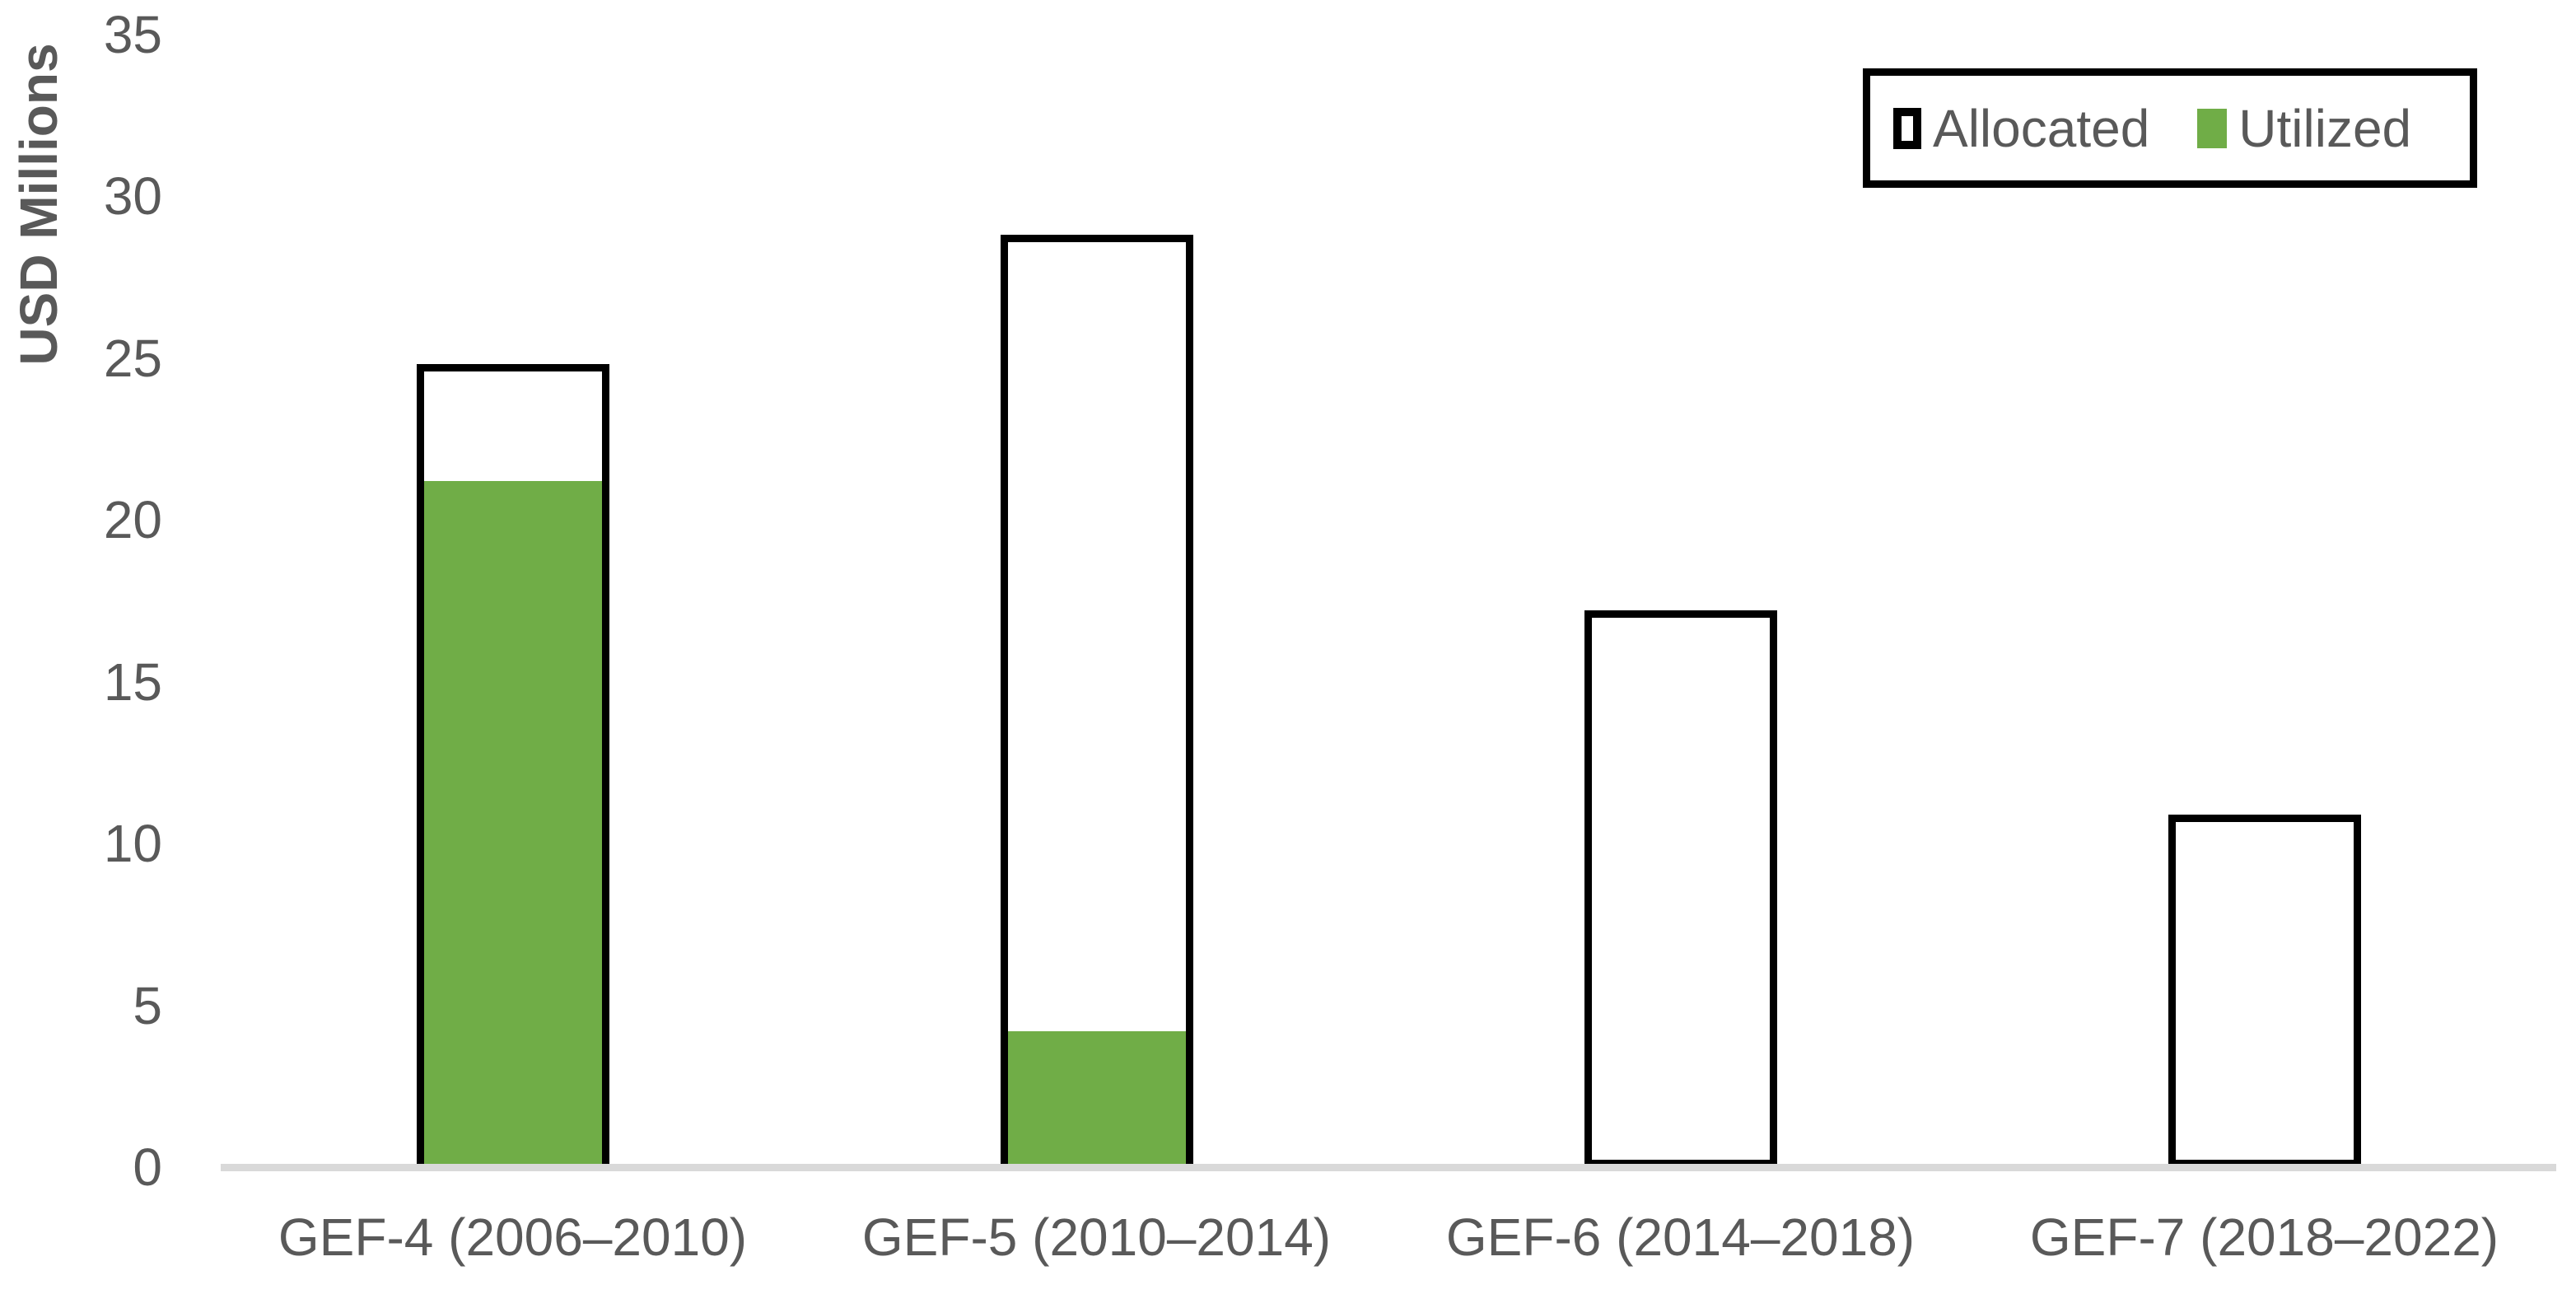 This screenshot has width=2576, height=1294. What do you see at coordinates (1907, 128) in the screenshot?
I see `allocated-swatch-icon` at bounding box center [1907, 128].